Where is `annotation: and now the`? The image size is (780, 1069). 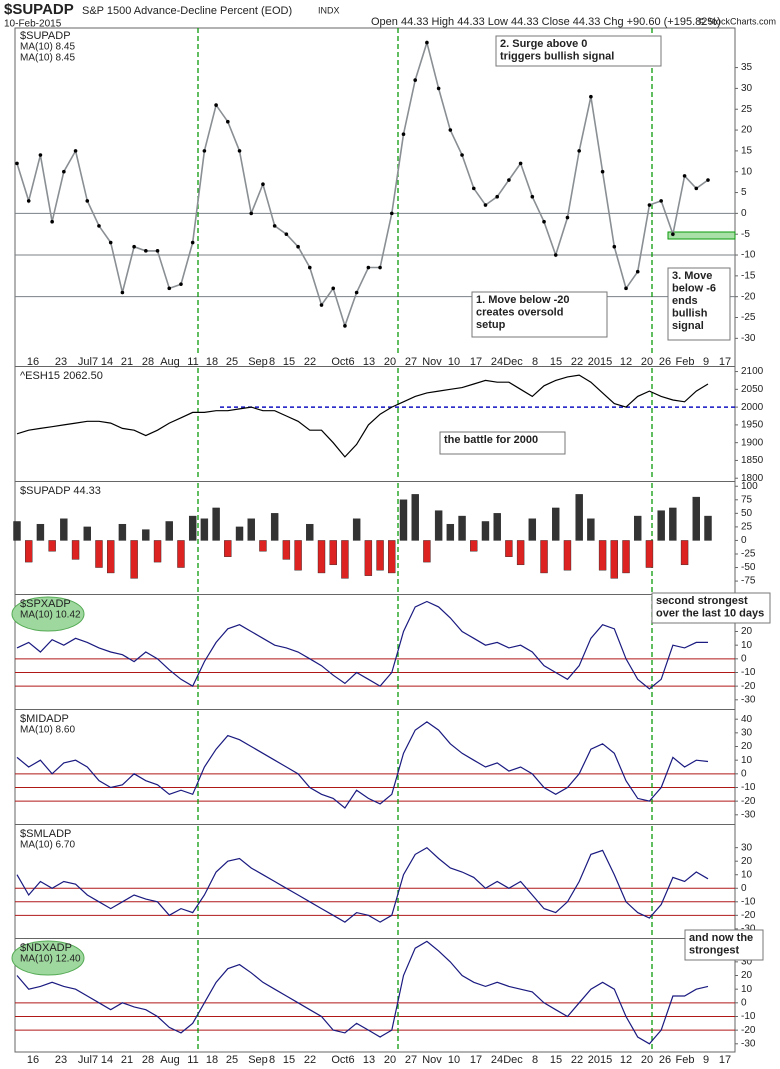
annotation: and now the is located at coordinates (721, 938).